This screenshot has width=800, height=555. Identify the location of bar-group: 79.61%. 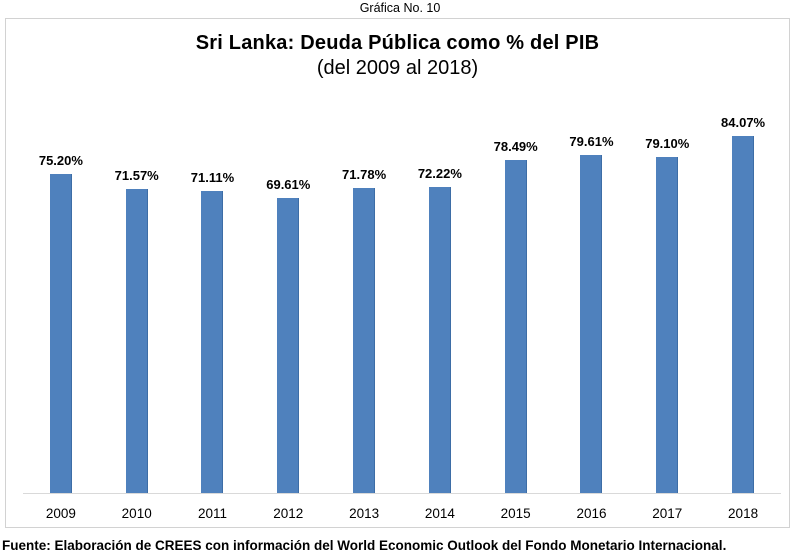
(592, 302).